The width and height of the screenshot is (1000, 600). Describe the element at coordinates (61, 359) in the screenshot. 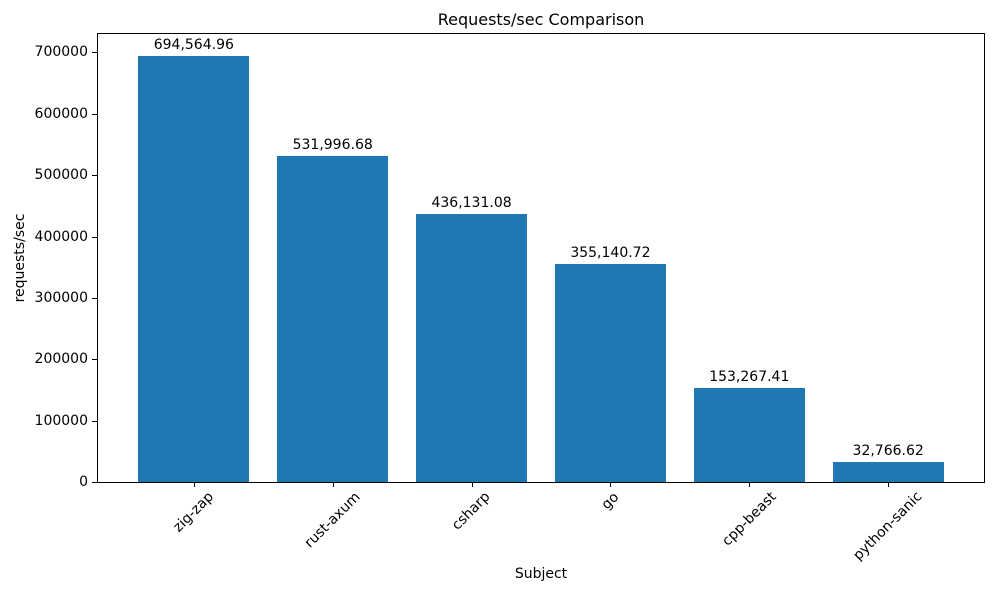

I see `y-tick-label: 200000` at that location.